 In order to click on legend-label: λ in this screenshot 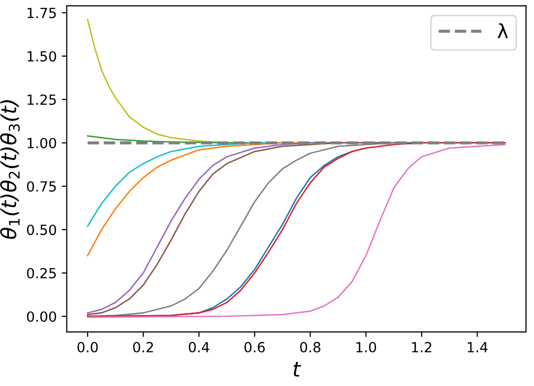, I will do `click(503, 30)`.